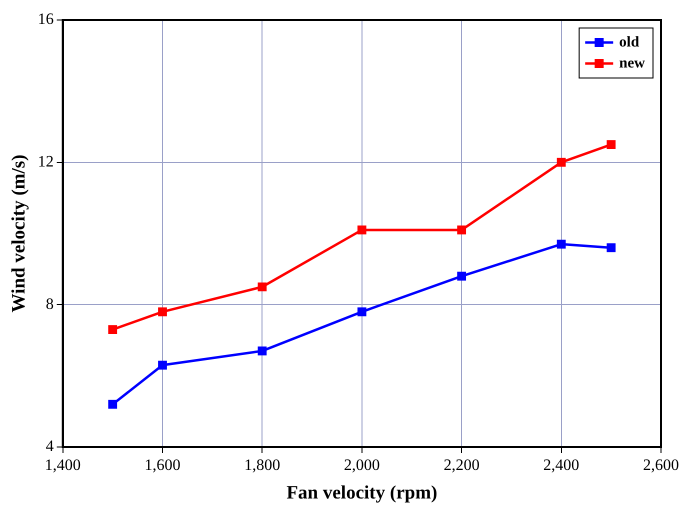 The height and width of the screenshot is (513, 682). What do you see at coordinates (632, 63) in the screenshot?
I see `legend-label: new` at bounding box center [632, 63].